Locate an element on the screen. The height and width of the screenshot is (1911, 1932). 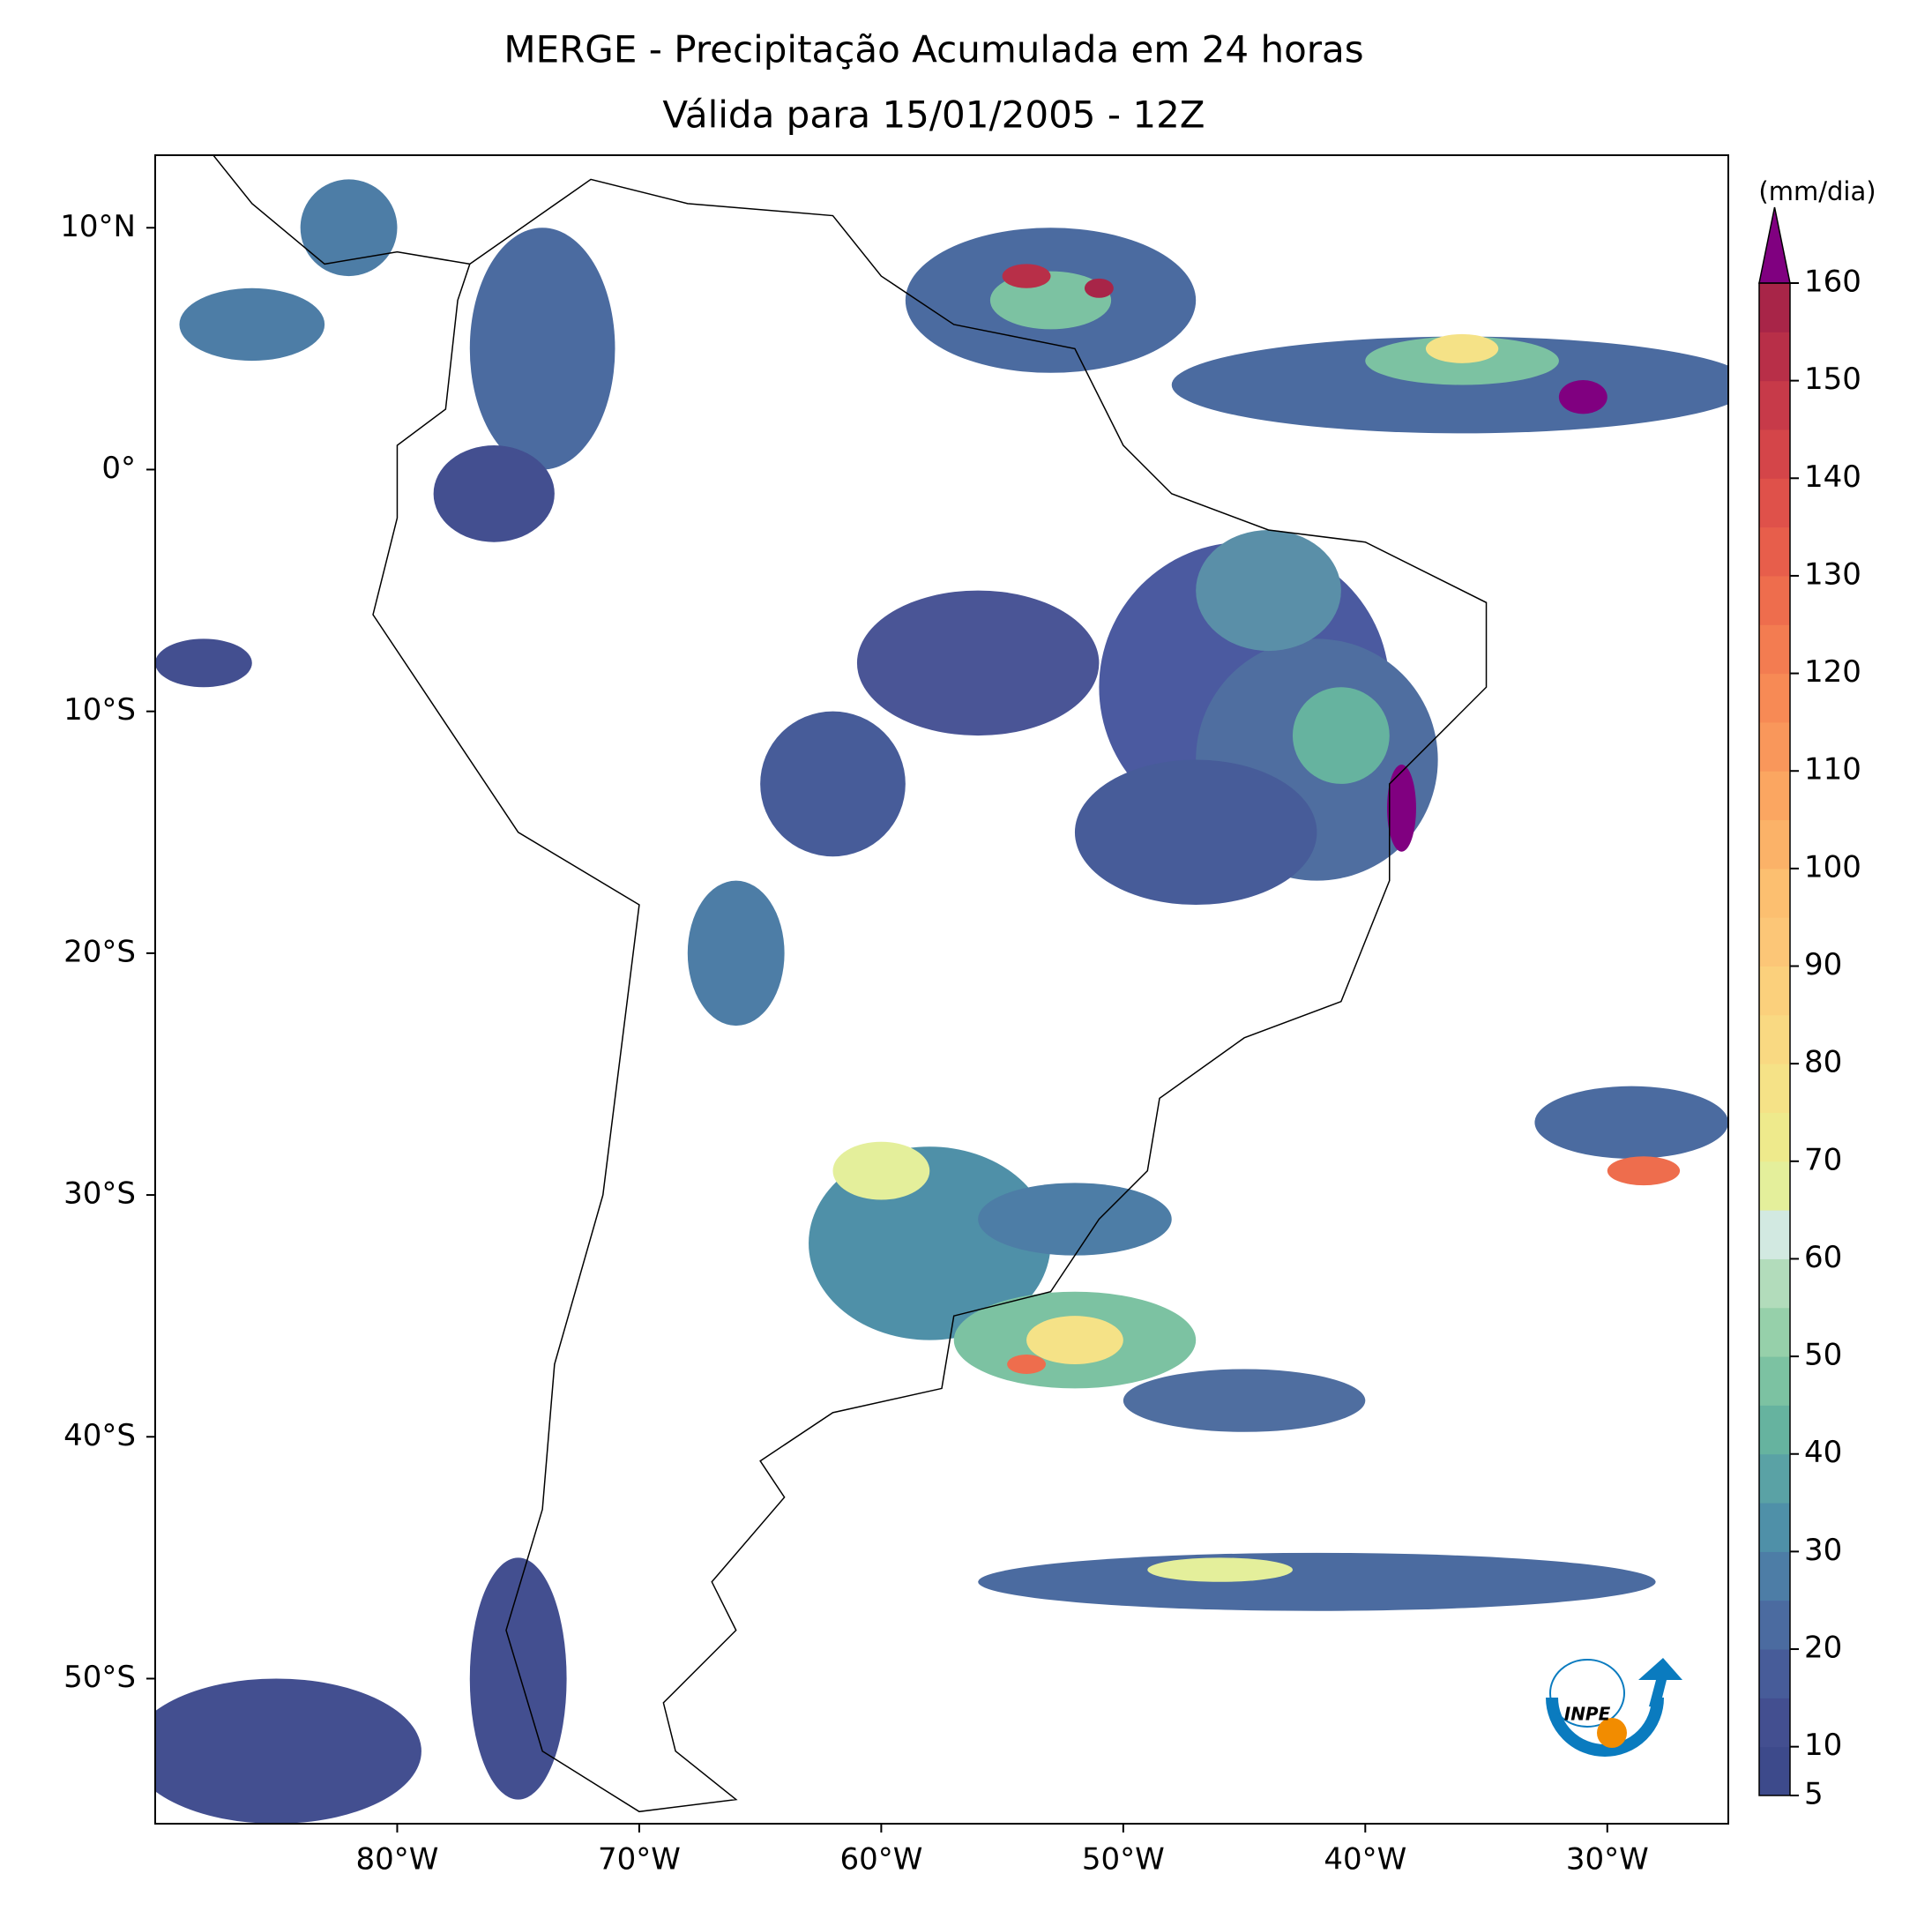
logo: INPE is located at coordinates (1614, 1708).